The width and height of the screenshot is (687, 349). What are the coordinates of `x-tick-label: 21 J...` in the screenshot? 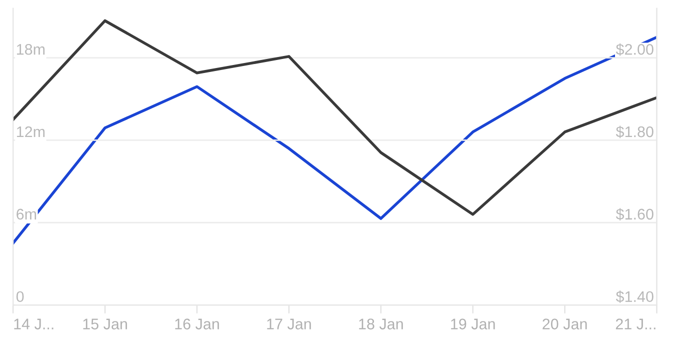 It's located at (636, 324).